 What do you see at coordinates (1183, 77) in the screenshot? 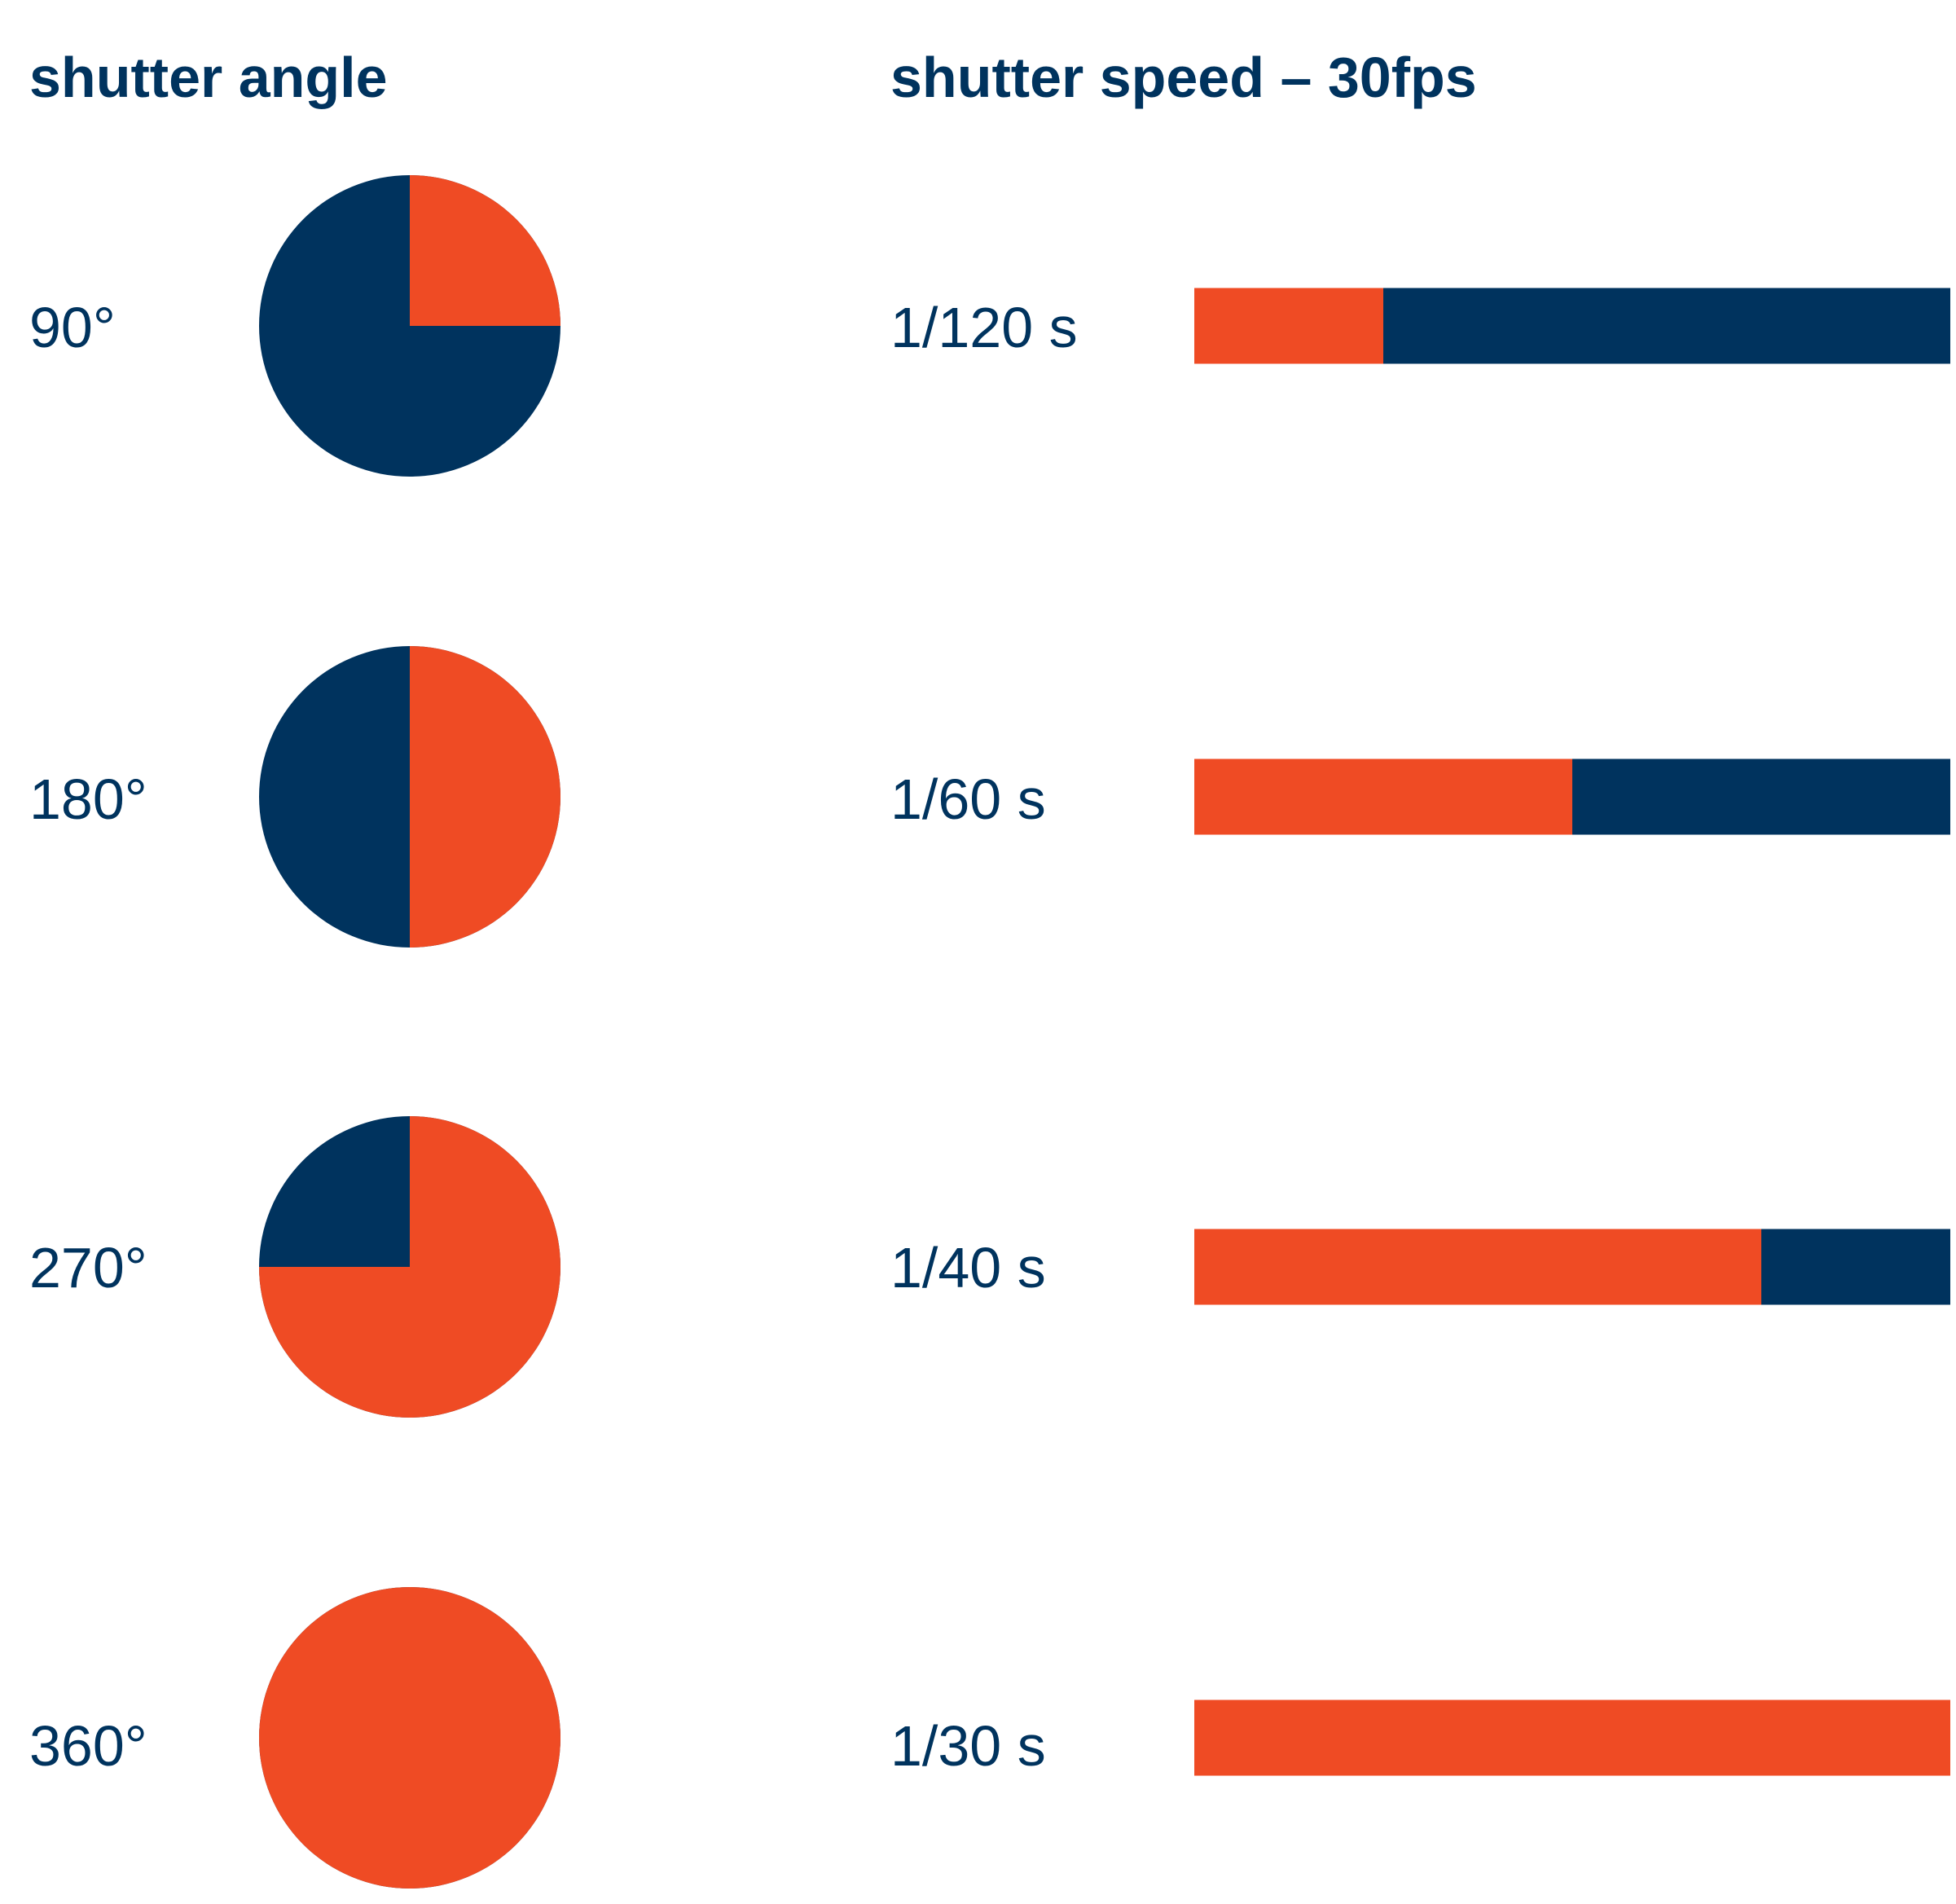
I see `shutter-speed-heading: shutter speed – 30fps` at bounding box center [1183, 77].